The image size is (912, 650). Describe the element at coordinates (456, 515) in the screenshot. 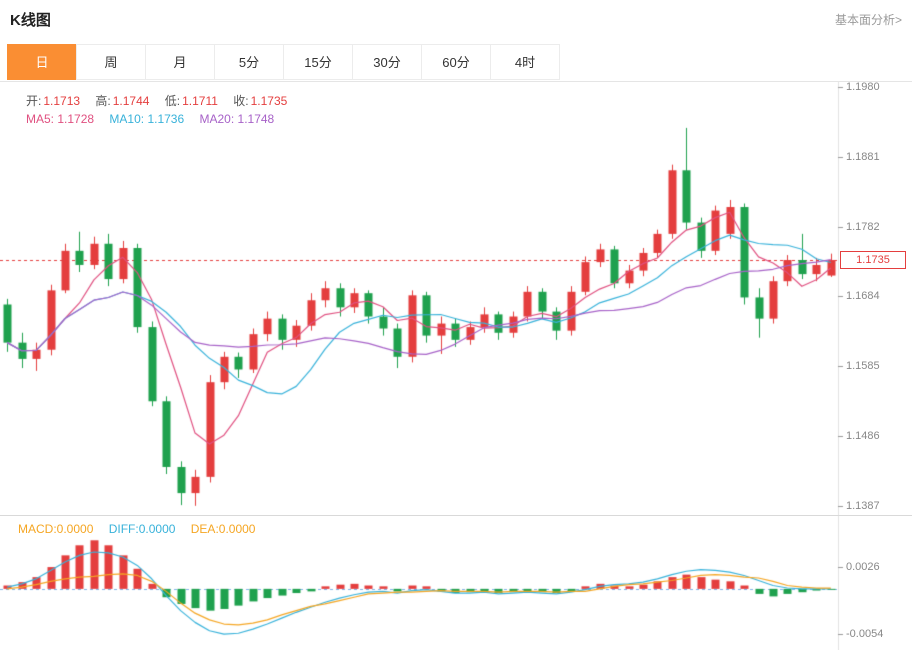

I see `panel-divider` at that location.